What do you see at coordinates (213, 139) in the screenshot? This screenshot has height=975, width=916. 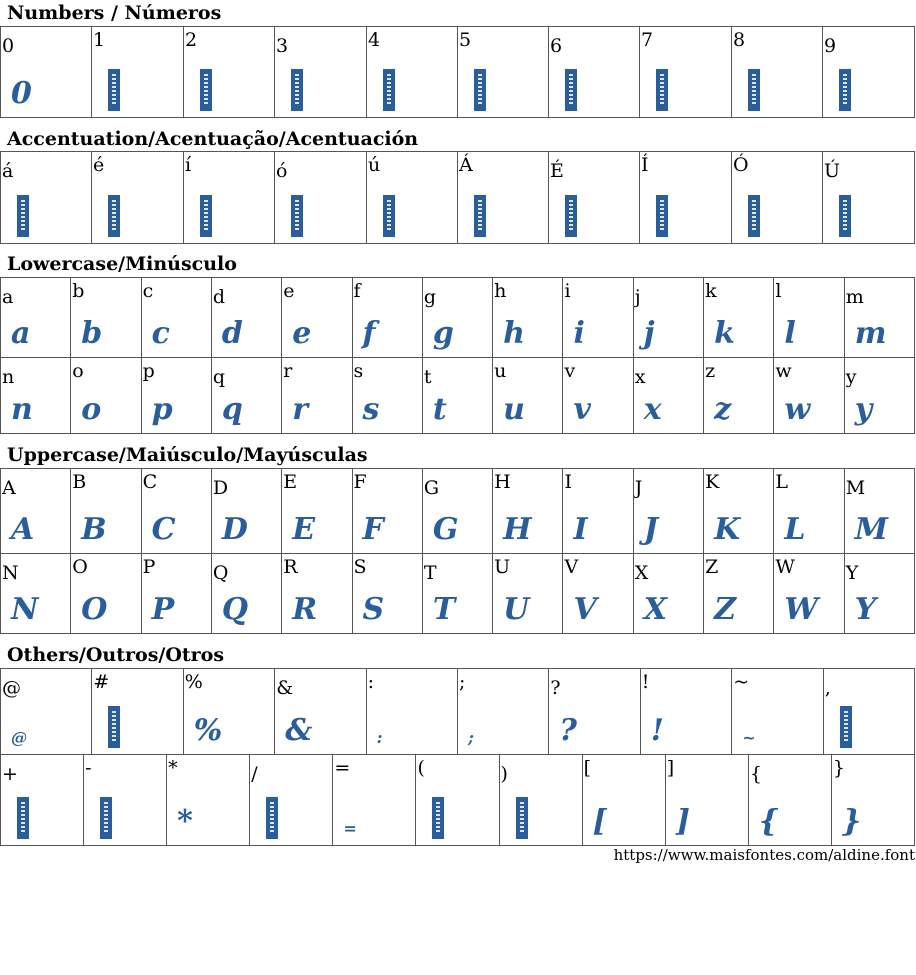 I see `section-title-accents: Accentuation/Acentuação/Acentuación` at bounding box center [213, 139].